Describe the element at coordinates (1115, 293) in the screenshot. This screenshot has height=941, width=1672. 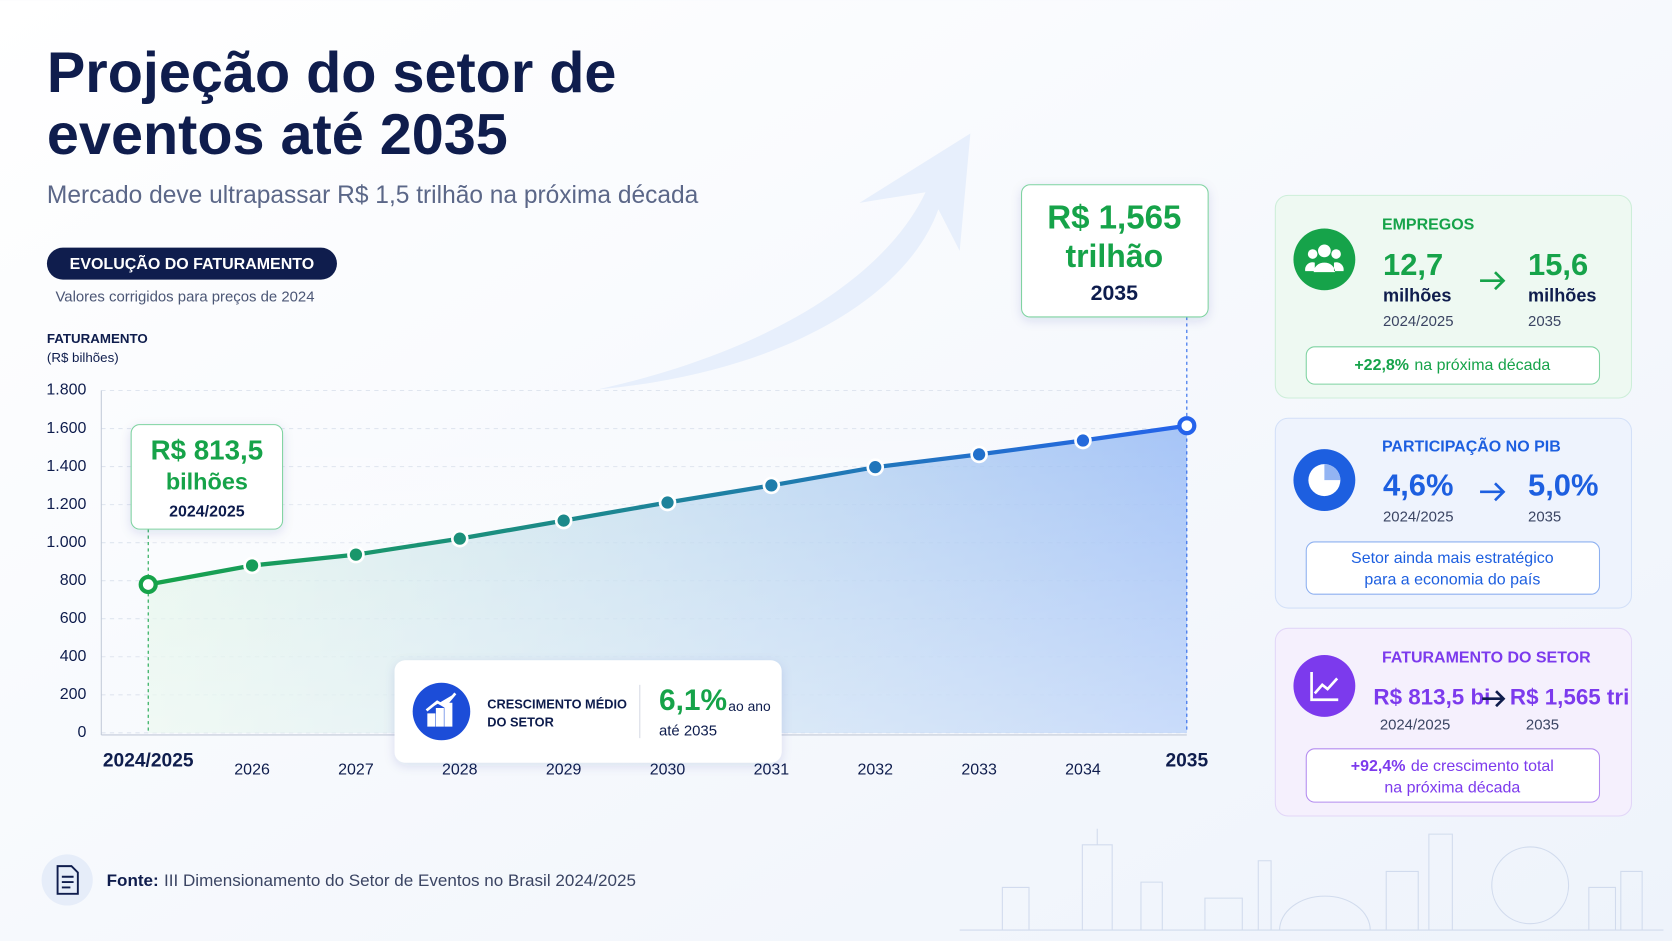
I see `callout-year: 2035` at that location.